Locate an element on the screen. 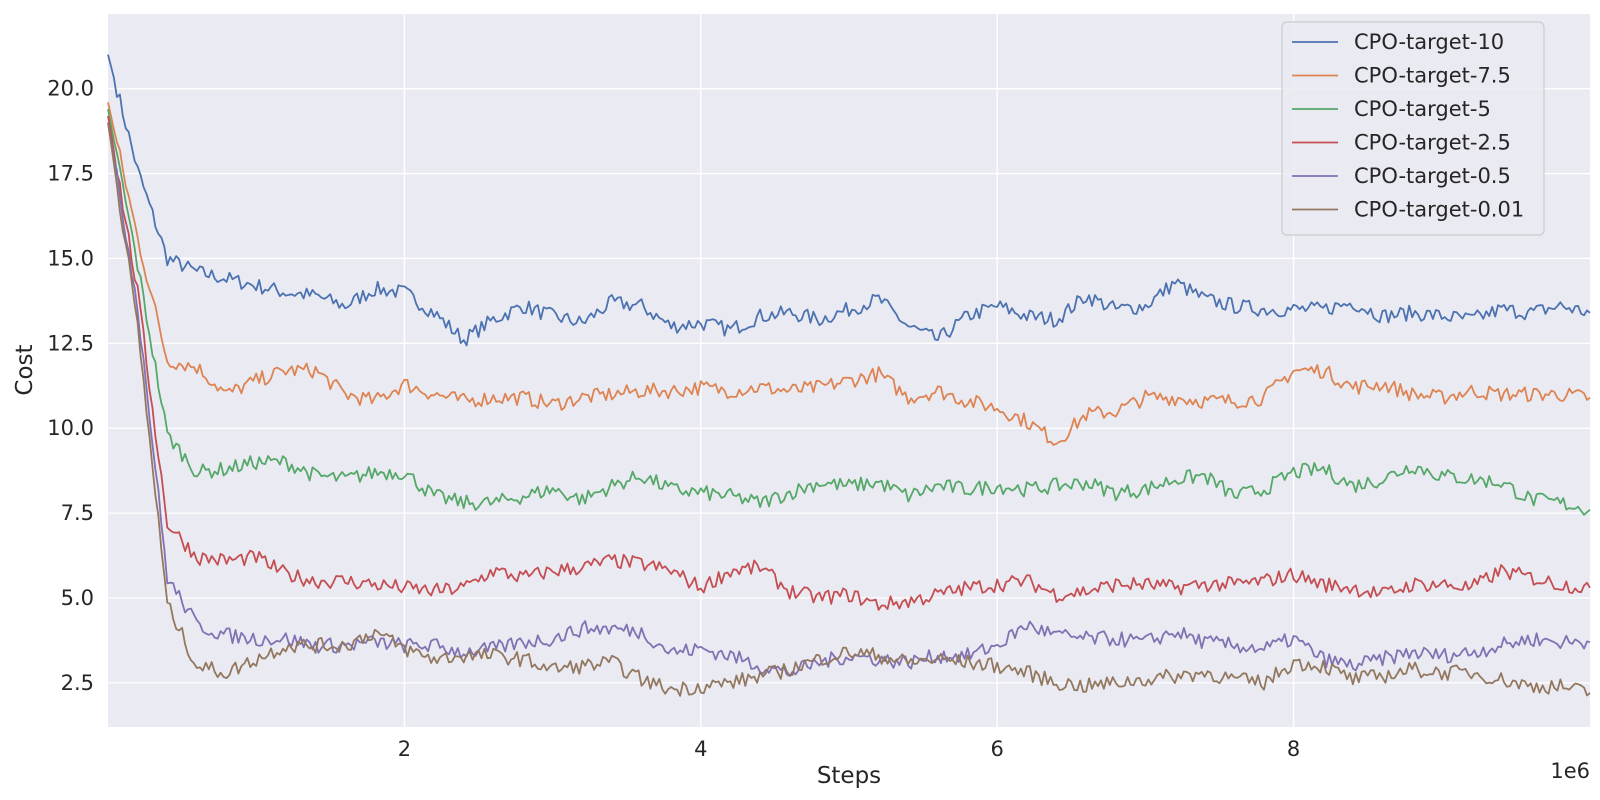 Image resolution: width=1600 pixels, height=800 pixels. y-tick-label: 10.0 is located at coordinates (70, 428).